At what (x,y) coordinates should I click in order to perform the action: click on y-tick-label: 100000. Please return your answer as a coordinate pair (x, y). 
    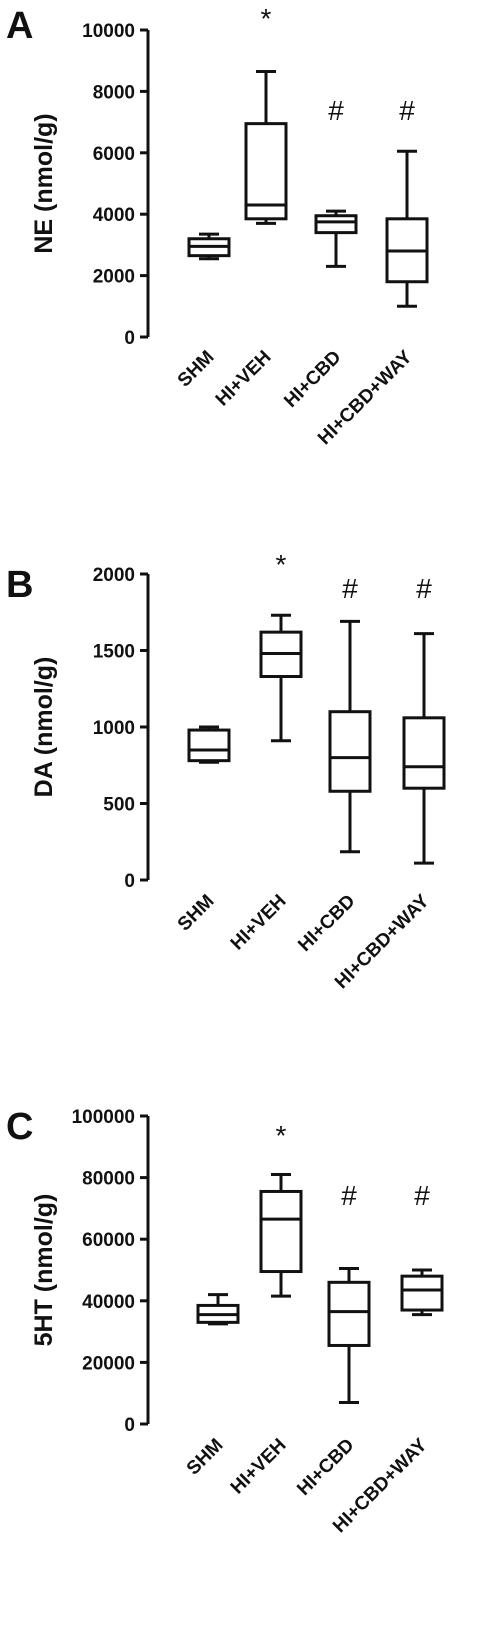
    Looking at the image, I should click on (103, 1117).